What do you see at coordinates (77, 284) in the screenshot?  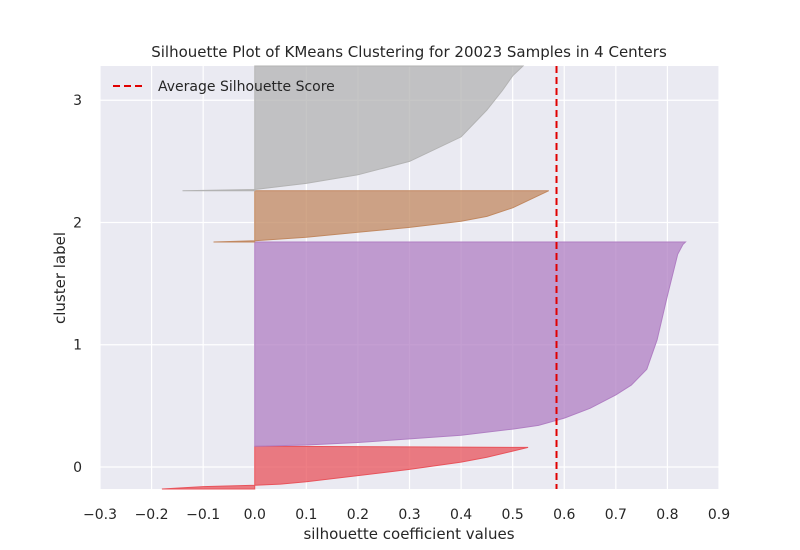 I see `y-tick-labels: 0 1 2 3` at bounding box center [77, 284].